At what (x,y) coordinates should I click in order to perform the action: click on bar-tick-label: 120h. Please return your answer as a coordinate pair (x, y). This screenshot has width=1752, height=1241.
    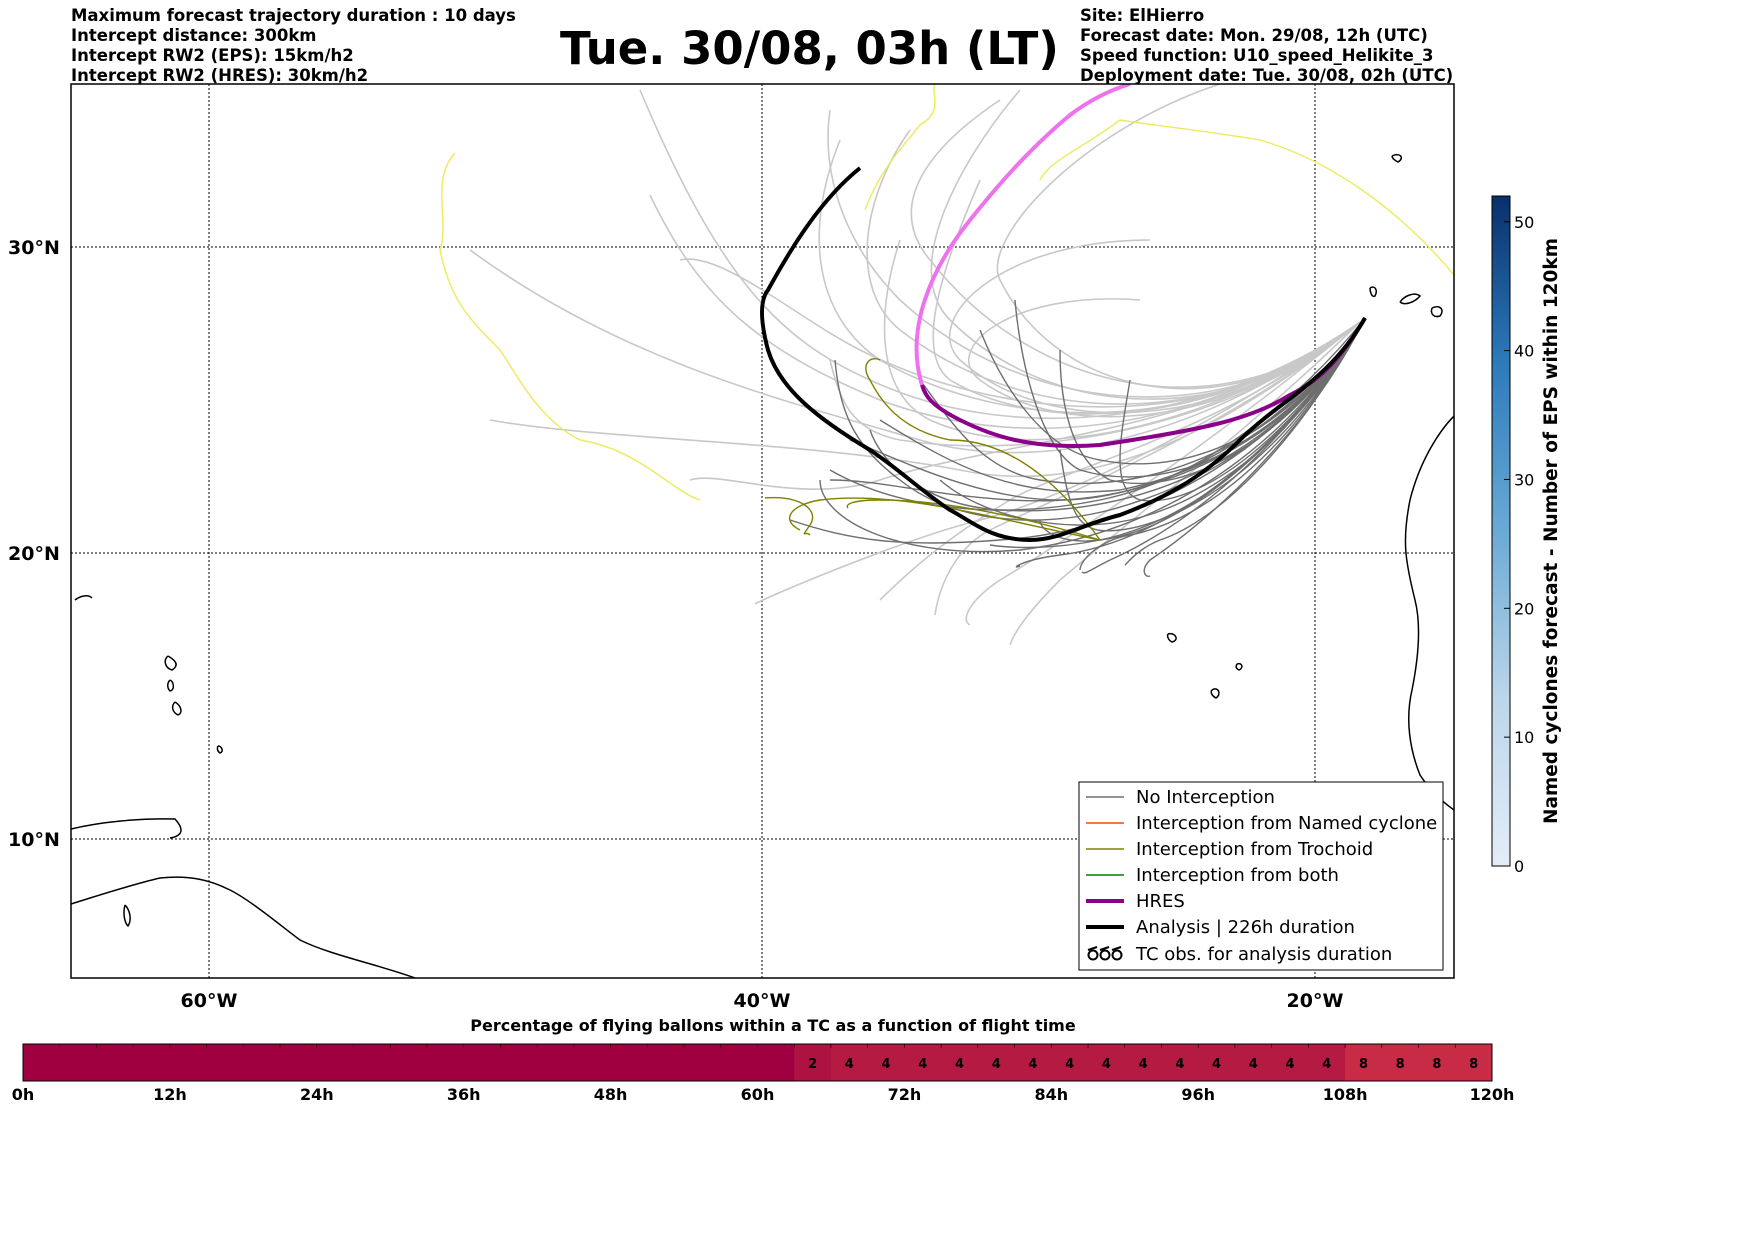
    Looking at the image, I should click on (1492, 1094).